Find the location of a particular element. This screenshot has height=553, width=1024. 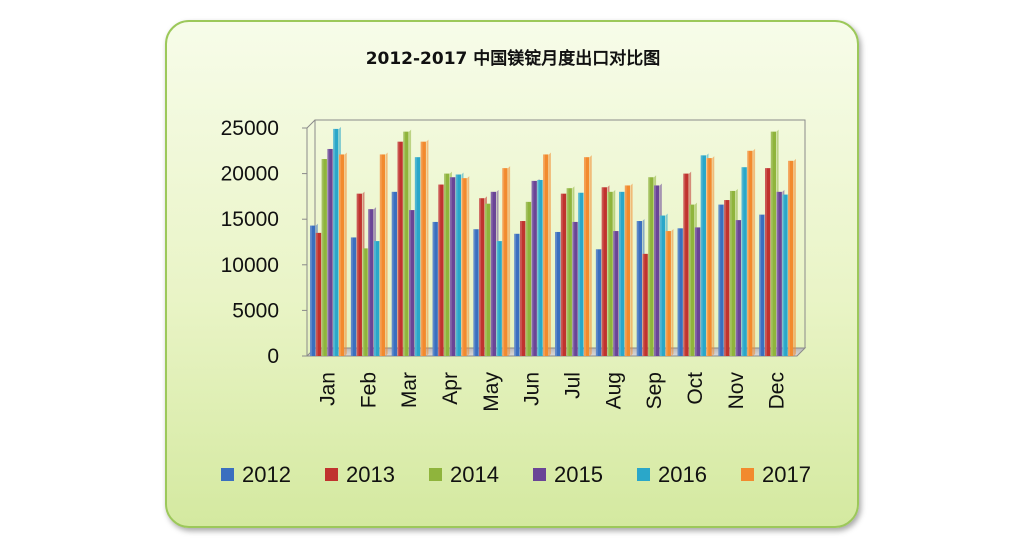

x-category-label-Oct: Oct is located at coordinates (695, 388).